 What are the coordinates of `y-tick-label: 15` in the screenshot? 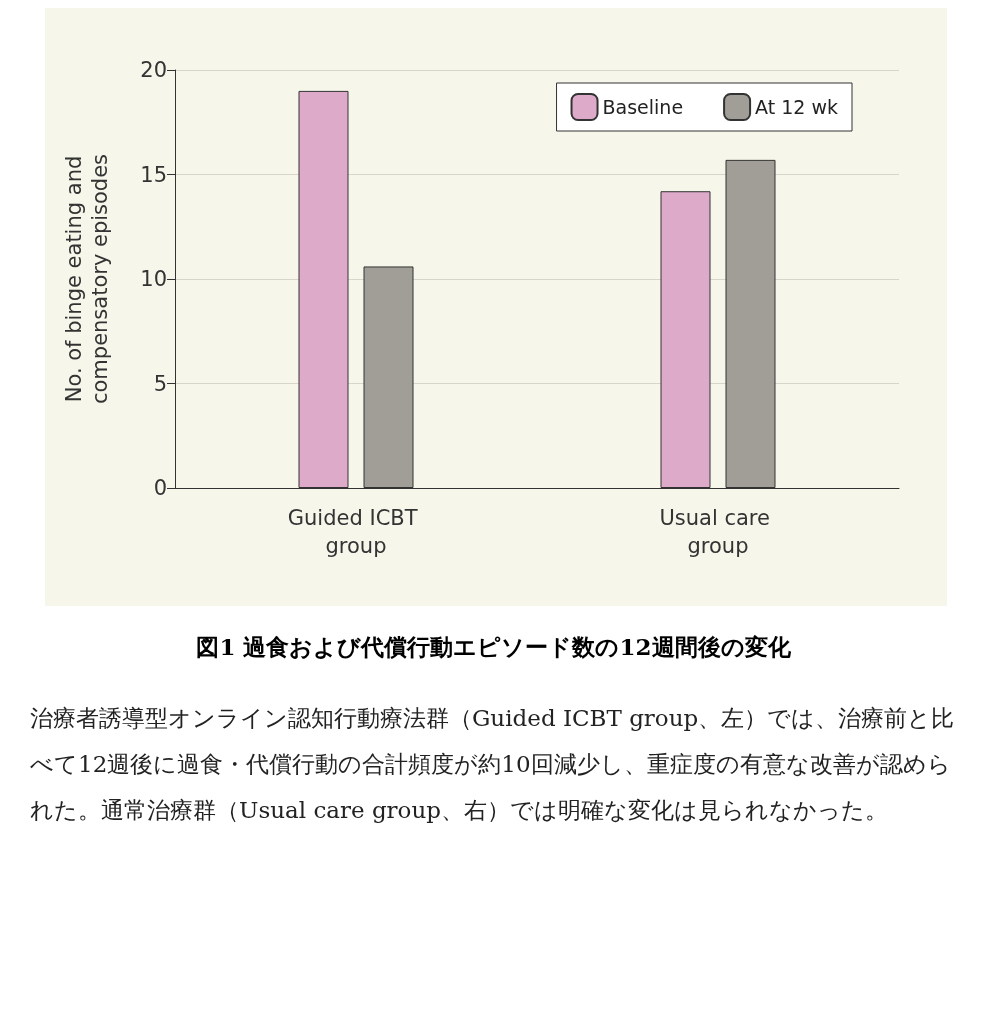 It's located at (153, 174).